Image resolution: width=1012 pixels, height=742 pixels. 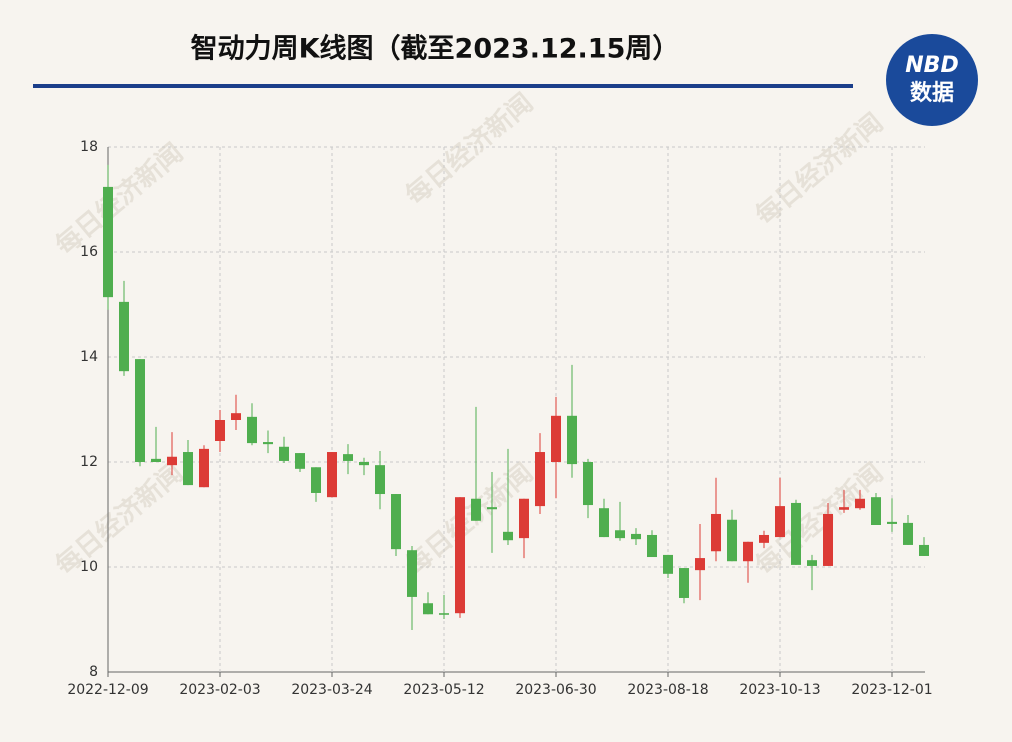 I want to click on logo-text: 数据, so click(x=932, y=93).